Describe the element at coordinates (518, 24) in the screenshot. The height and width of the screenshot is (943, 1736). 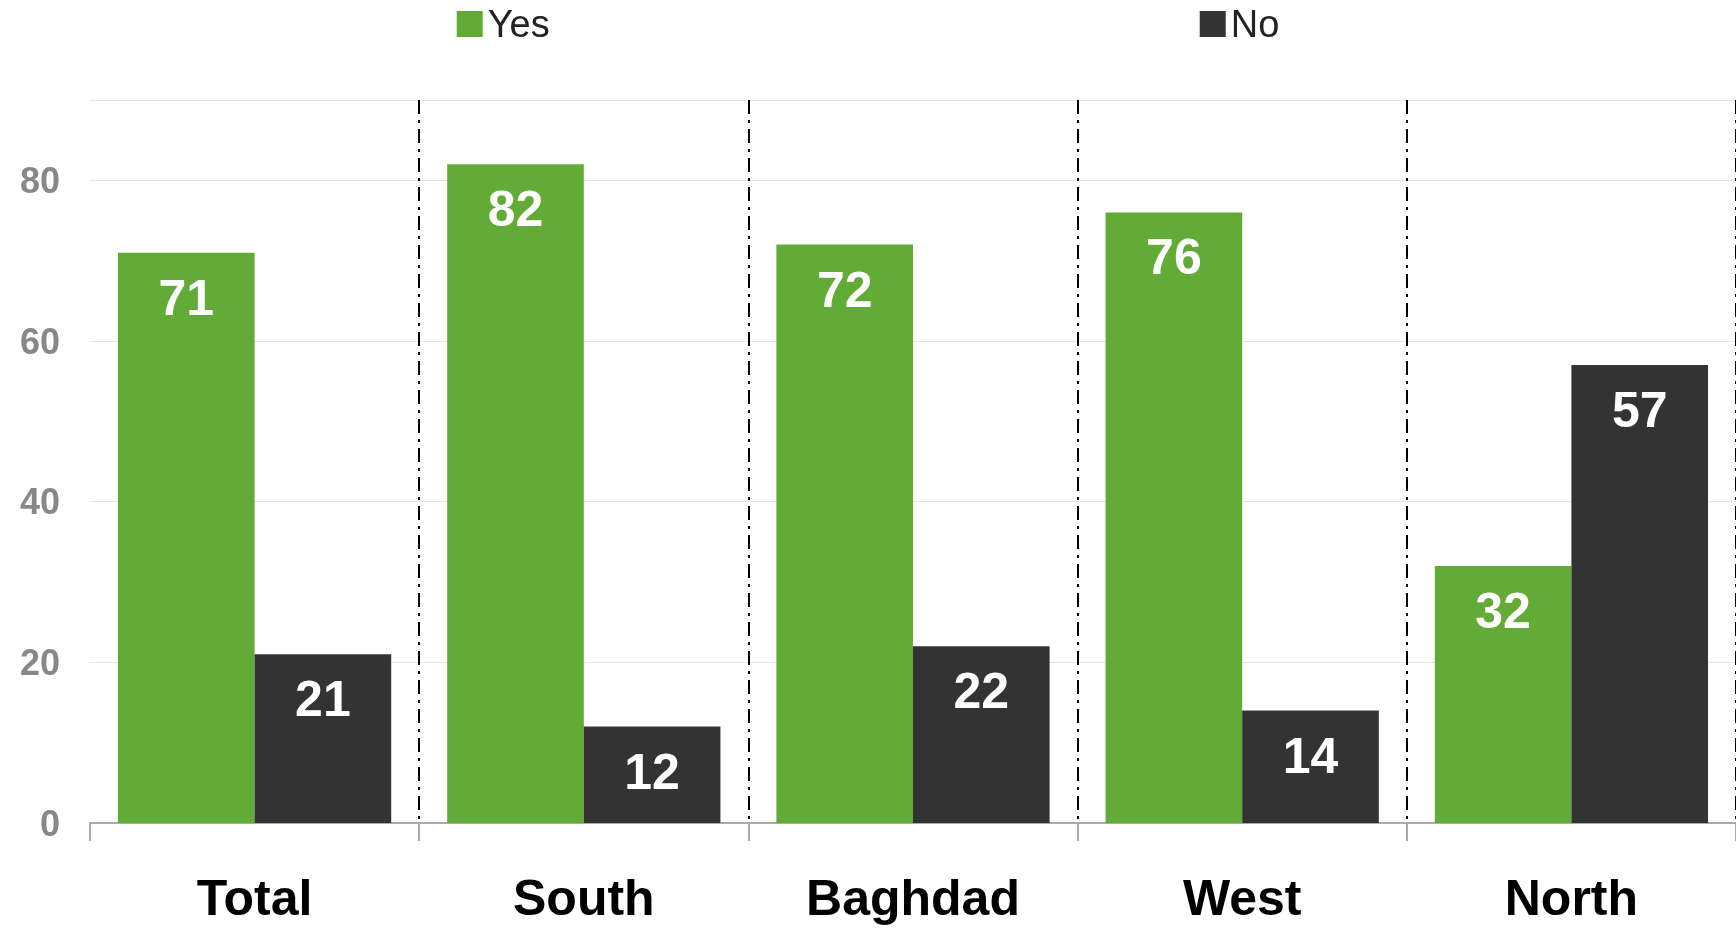
I see `legend-label: Yes` at that location.